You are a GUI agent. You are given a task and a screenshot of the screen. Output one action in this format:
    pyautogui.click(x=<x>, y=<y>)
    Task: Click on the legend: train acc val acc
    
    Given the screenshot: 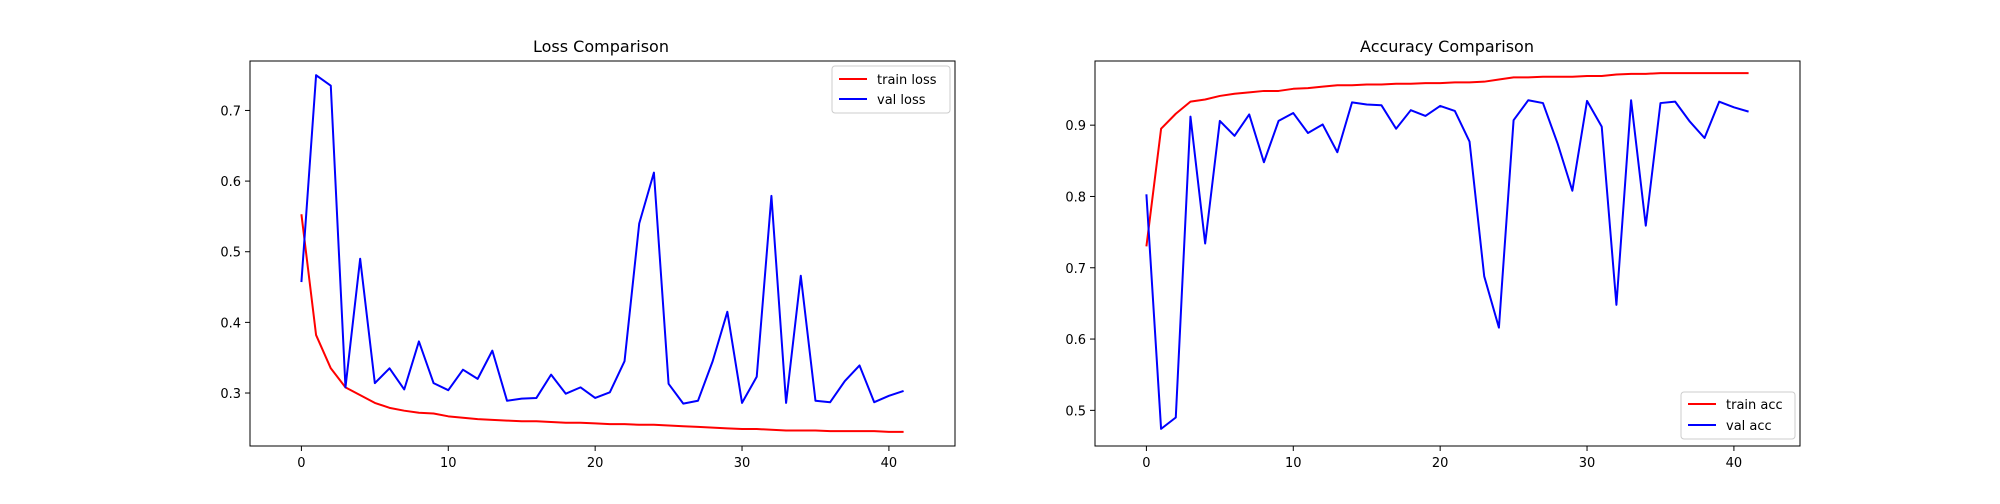 What is the action you would take?
    pyautogui.click(x=1738, y=415)
    